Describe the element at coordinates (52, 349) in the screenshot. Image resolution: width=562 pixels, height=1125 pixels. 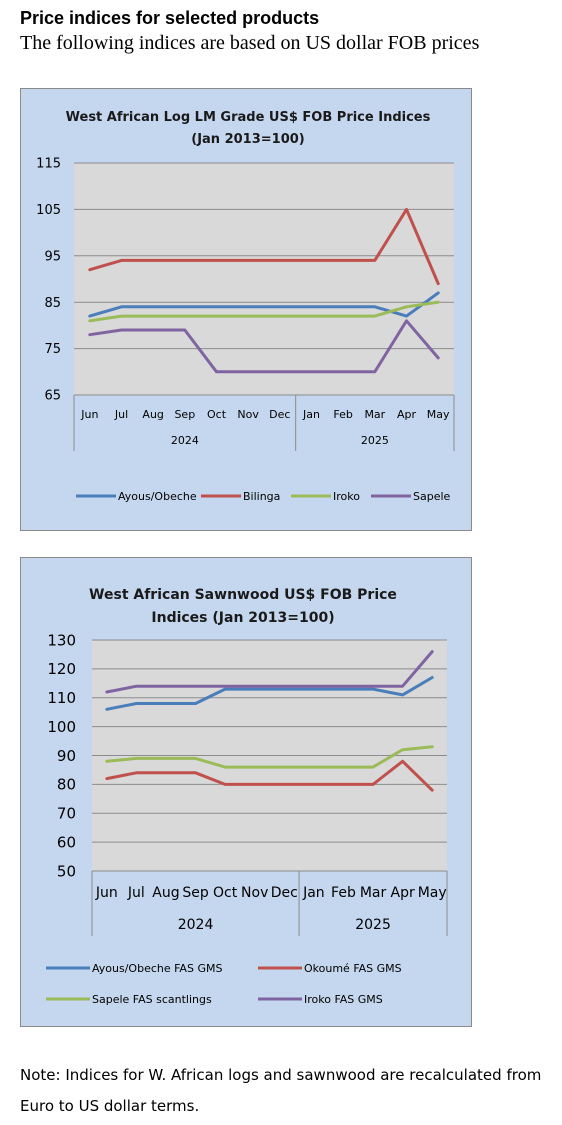
I see `y-tick-label: 75` at that location.